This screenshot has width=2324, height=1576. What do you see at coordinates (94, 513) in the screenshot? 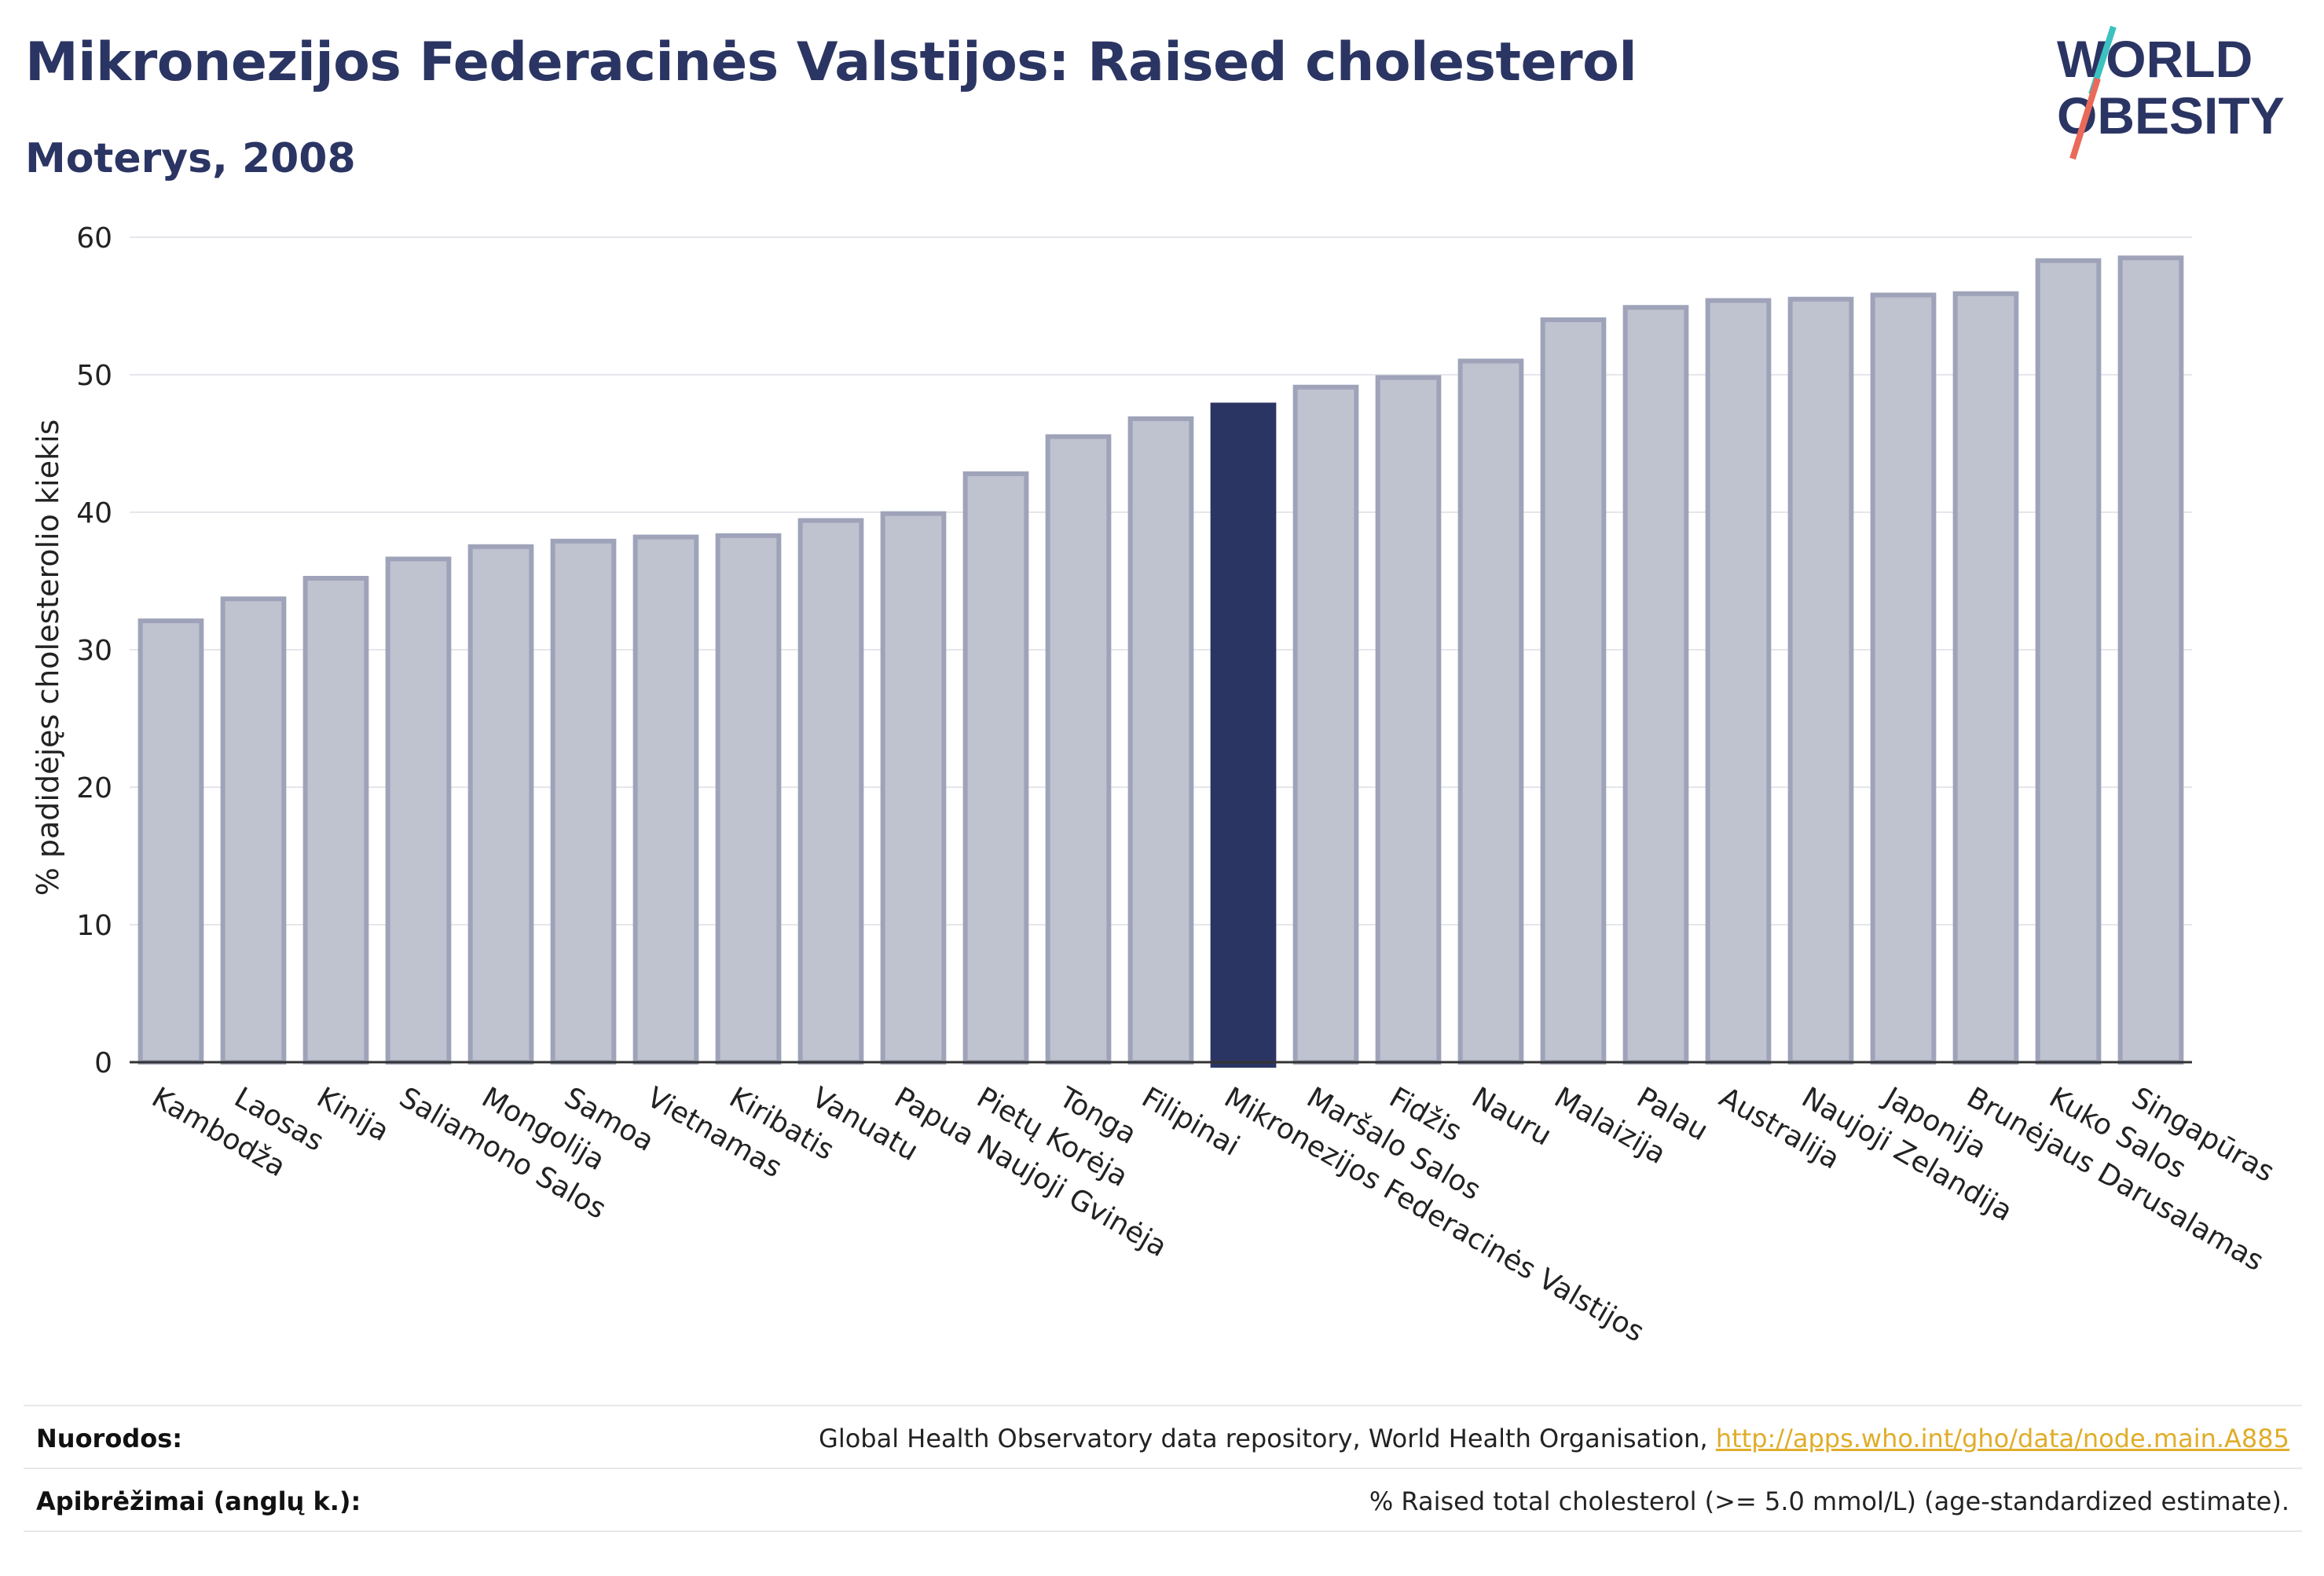
I see `y-tick-label: 40` at bounding box center [94, 513].